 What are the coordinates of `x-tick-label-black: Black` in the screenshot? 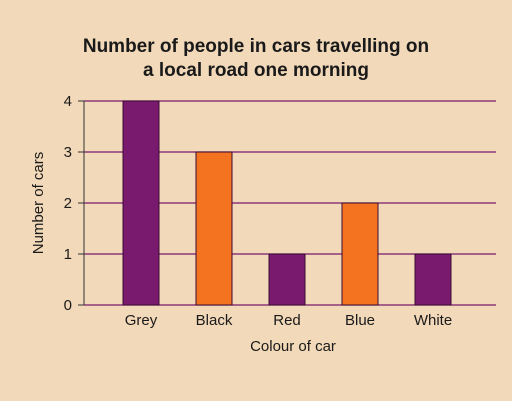 It's located at (214, 320).